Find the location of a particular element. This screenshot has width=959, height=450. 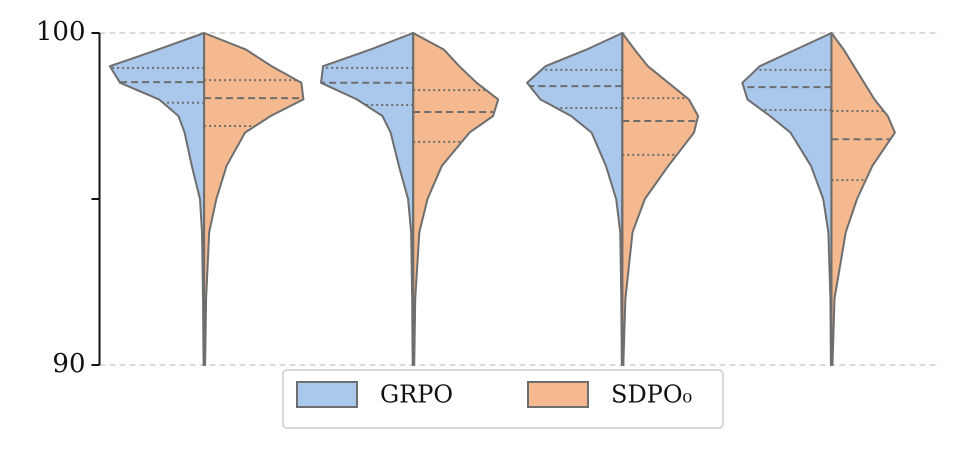

legend-label: SDPO₀ is located at coordinates (651, 395).